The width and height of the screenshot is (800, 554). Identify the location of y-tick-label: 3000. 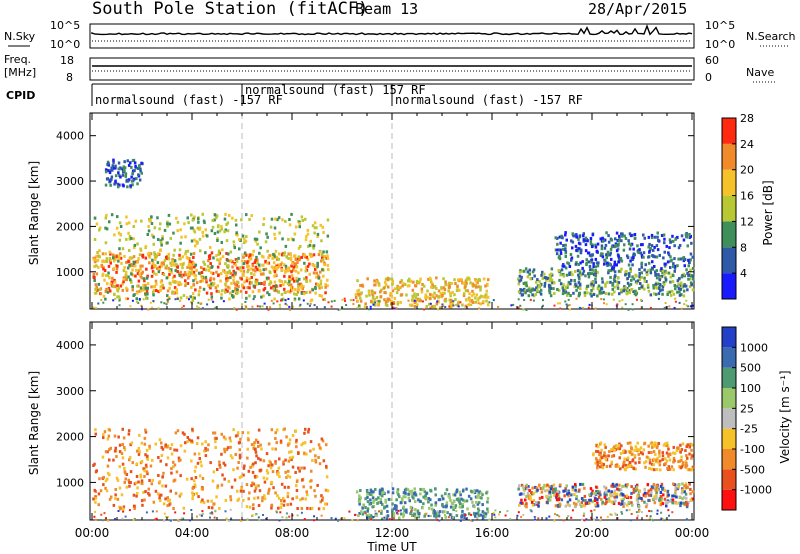
(70, 181).